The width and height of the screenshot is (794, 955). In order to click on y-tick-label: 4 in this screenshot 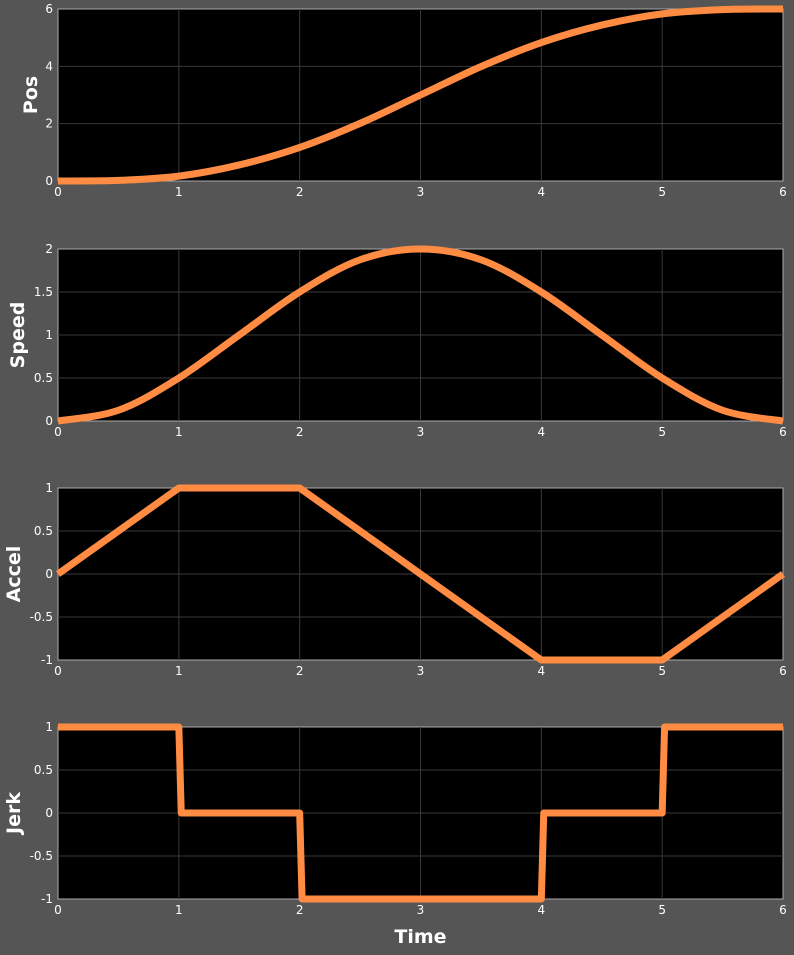, I will do `click(49, 66)`.